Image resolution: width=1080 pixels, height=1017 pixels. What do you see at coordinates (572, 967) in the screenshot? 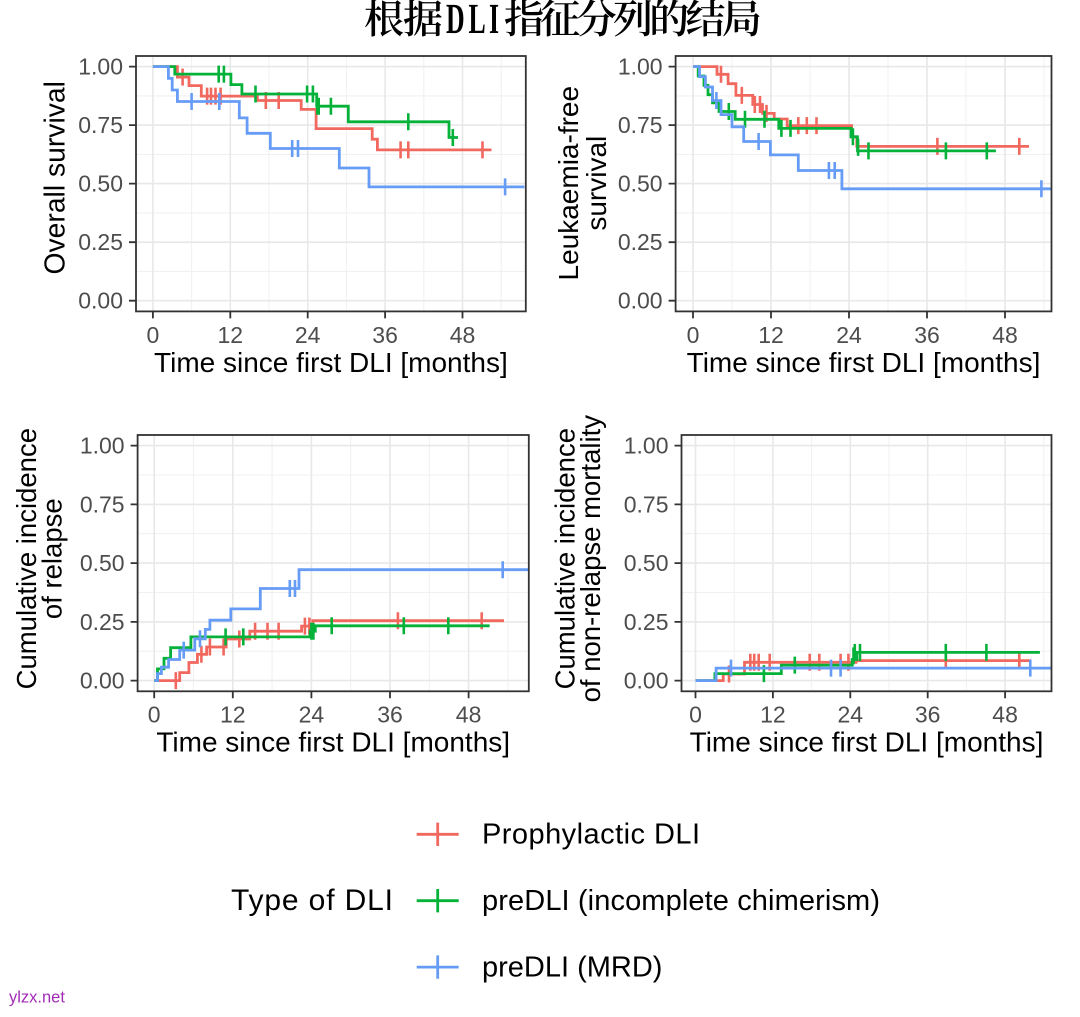
I see `svg-text: preDLI (MRD)` at bounding box center [572, 967].